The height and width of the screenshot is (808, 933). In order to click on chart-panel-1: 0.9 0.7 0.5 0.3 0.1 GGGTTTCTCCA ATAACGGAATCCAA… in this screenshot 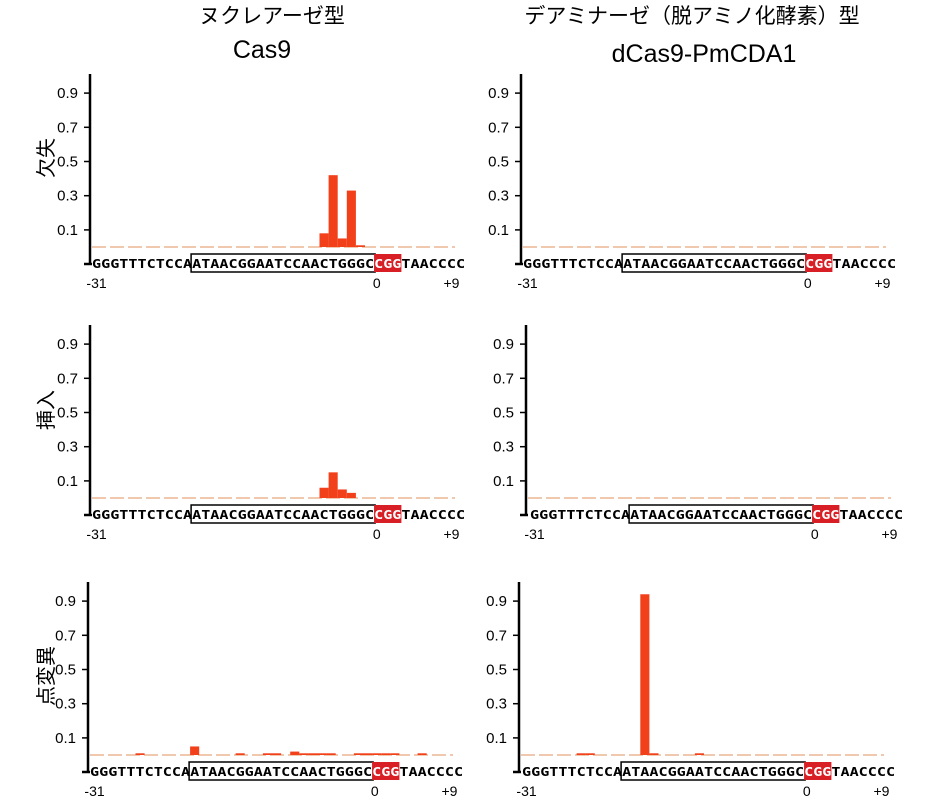, I will do `click(261, 182)`.